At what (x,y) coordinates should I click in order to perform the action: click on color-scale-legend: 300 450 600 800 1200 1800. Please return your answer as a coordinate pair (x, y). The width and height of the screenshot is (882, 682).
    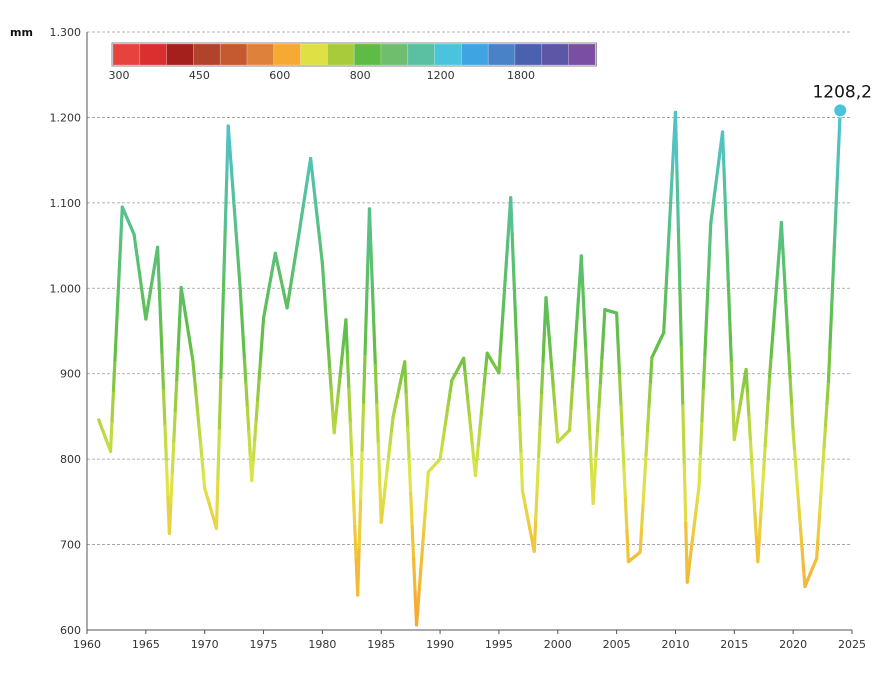
    Looking at the image, I should click on (353, 62).